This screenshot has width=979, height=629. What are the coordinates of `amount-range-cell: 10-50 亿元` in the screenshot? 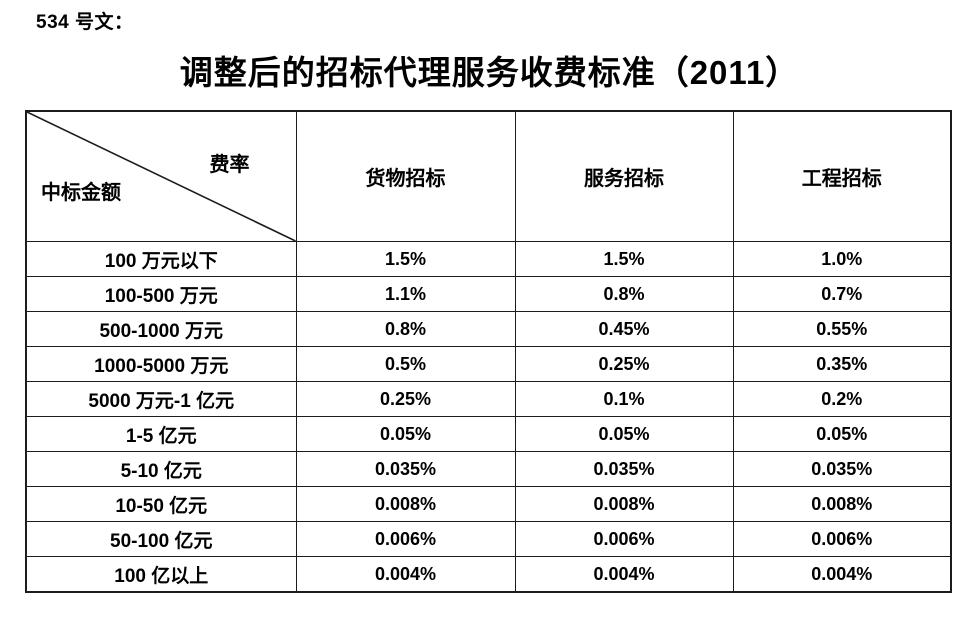 It's located at (161, 504).